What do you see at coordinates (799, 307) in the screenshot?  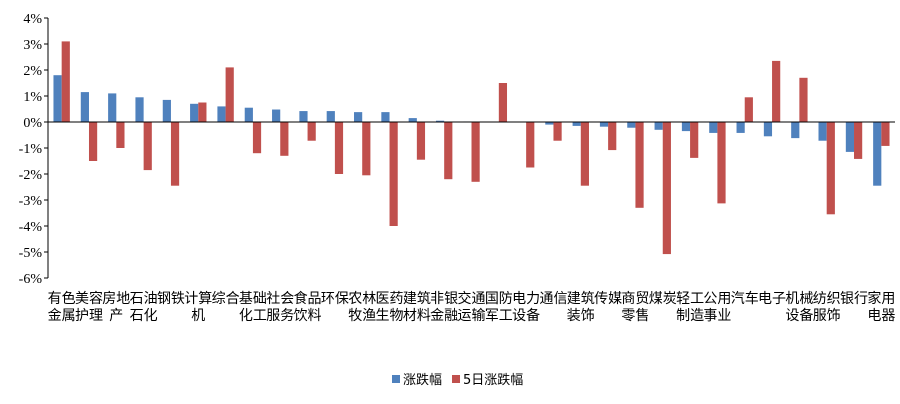 I see `x-tick-label: 机械设备` at bounding box center [799, 307].